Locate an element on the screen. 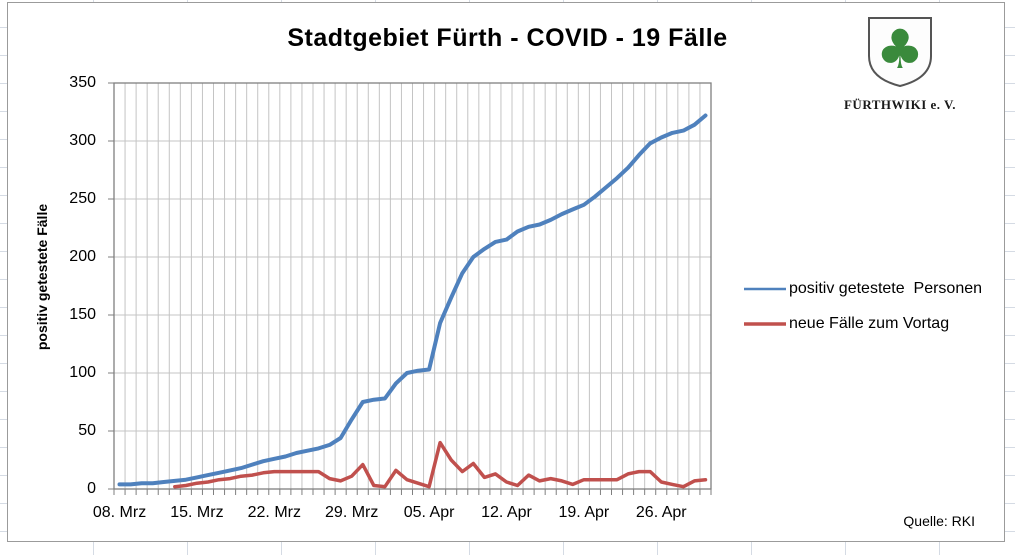  fuerthwiki-logo: ♣ FÜRTHWIKI e. V. is located at coordinates (900, 64).